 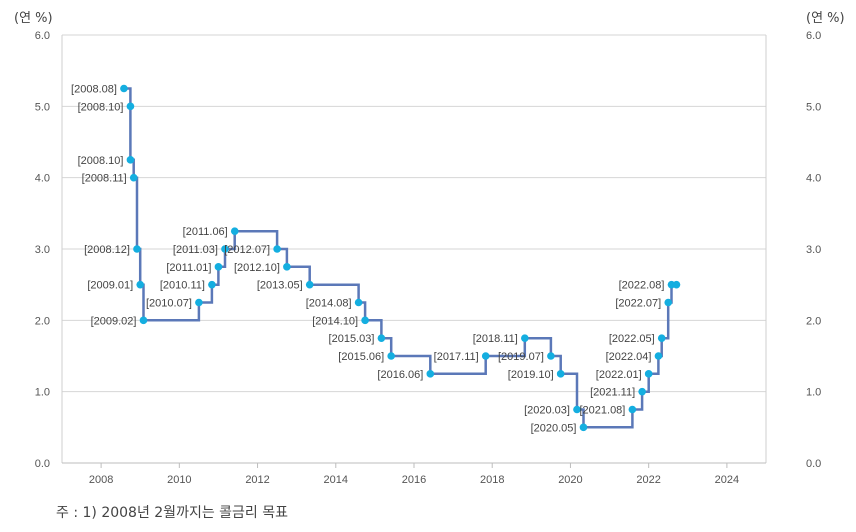 I want to click on data-label-2009.01: [2009.01], so click(x=110, y=286).